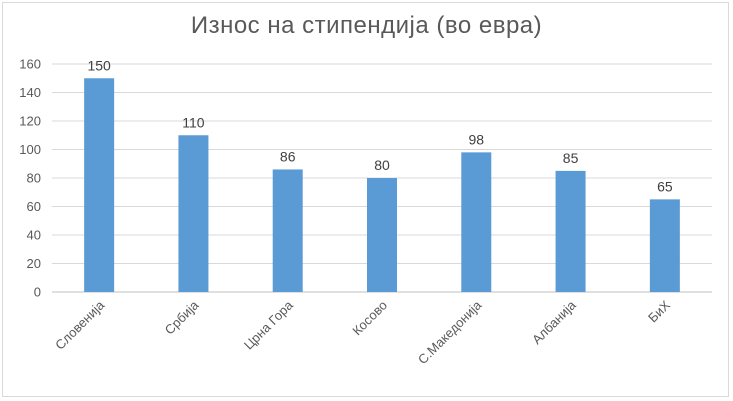 The width and height of the screenshot is (733, 401). I want to click on x-tick-label: Црна Гора, so click(269, 325).